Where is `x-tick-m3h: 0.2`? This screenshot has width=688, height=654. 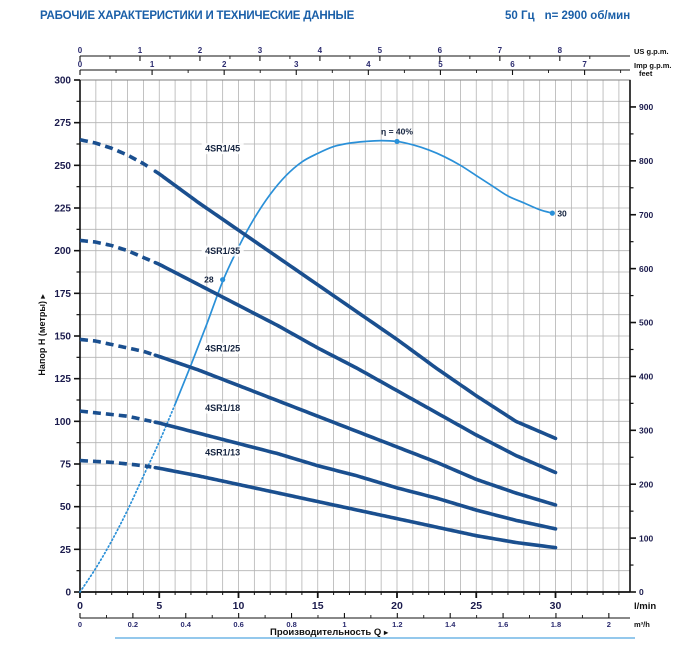 x-tick-m3h: 0.2 is located at coordinates (133, 624).